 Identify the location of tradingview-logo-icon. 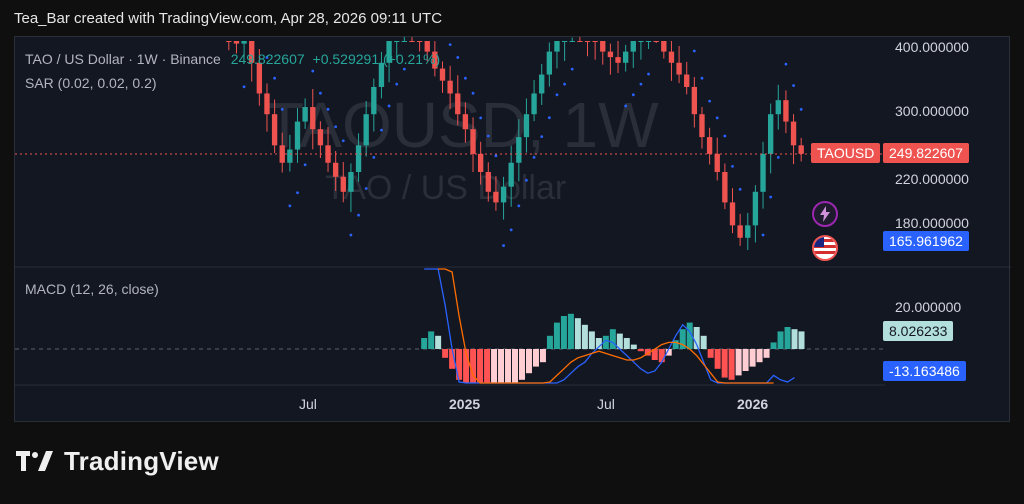
(34, 460).